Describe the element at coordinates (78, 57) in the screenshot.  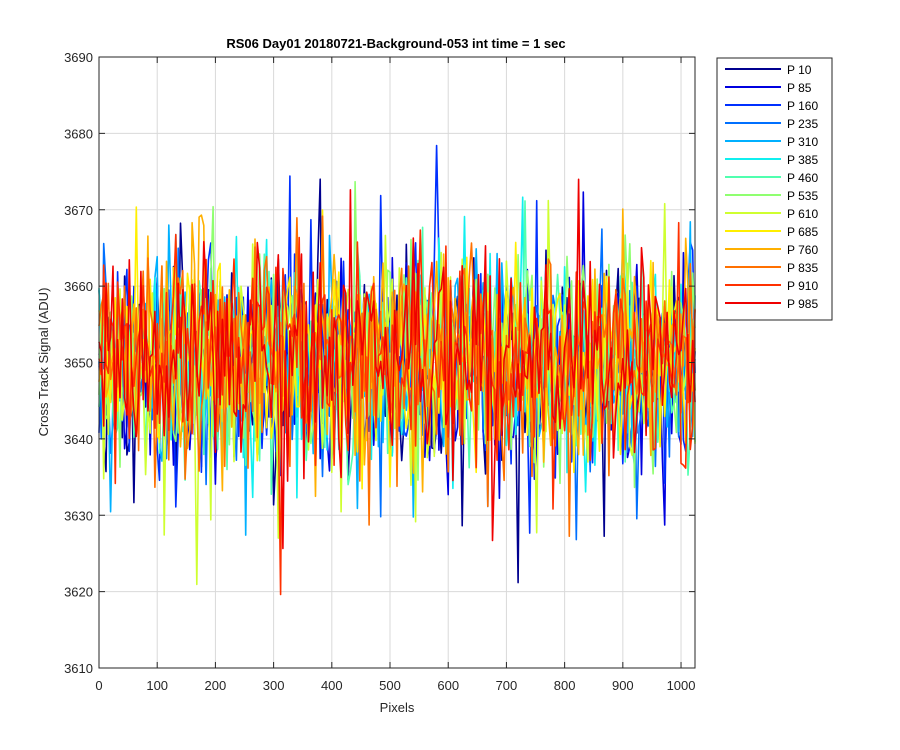
I see `y-tick-label: 3690` at that location.